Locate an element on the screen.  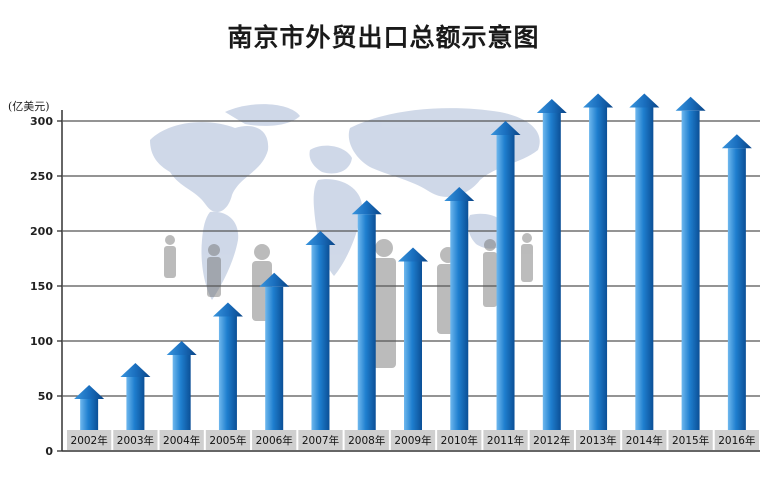
bar-2011年 is located at coordinates (505, 275).